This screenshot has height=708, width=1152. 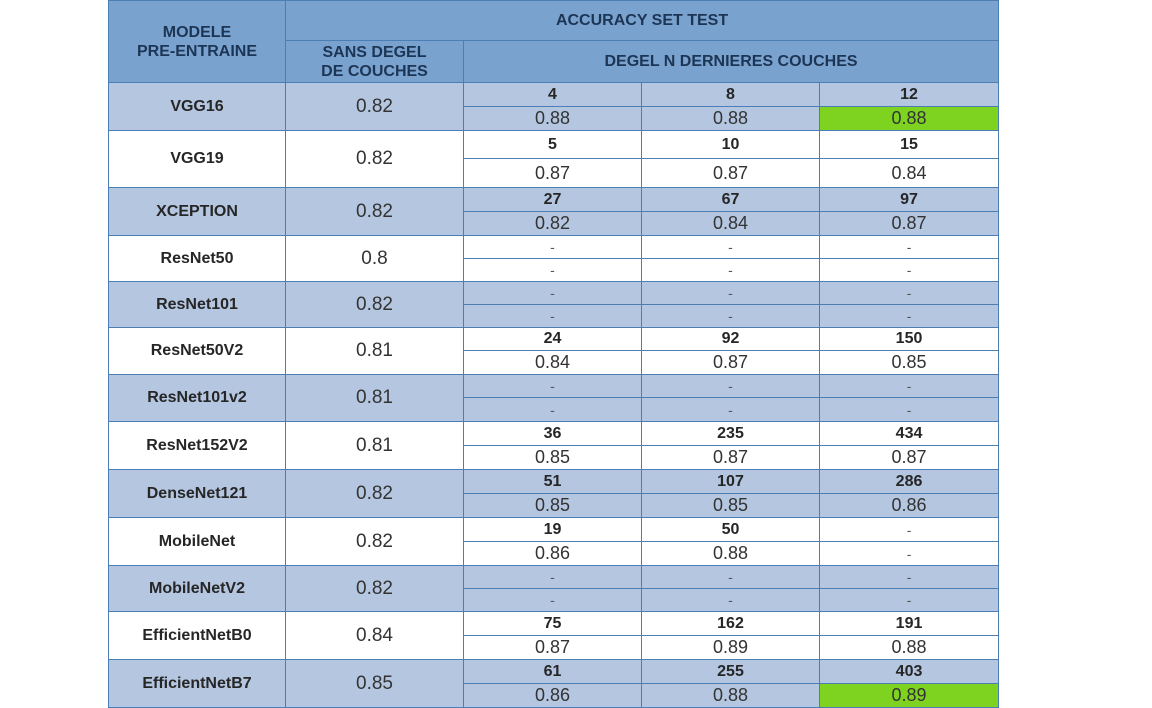 What do you see at coordinates (730, 671) in the screenshot?
I see `unfrozen-layers-cell: 255` at bounding box center [730, 671].